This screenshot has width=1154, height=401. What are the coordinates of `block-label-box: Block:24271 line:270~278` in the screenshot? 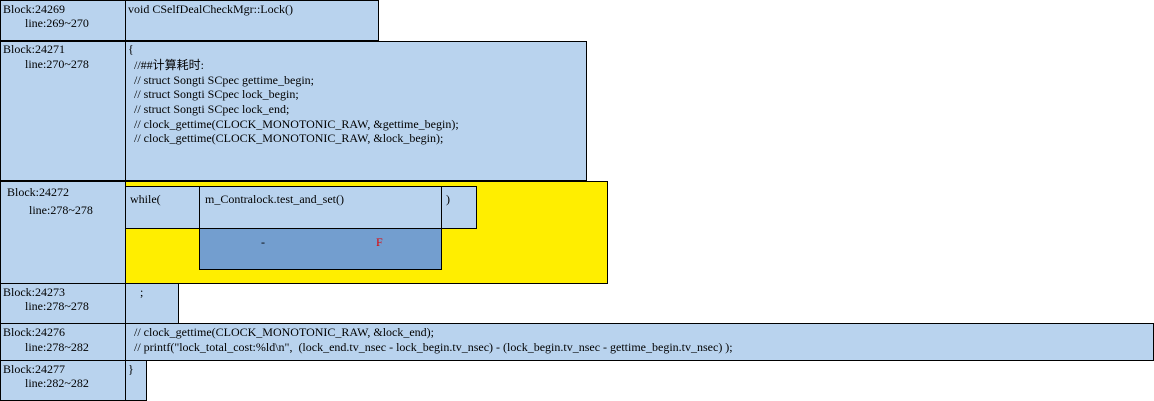 It's located at (63, 111).